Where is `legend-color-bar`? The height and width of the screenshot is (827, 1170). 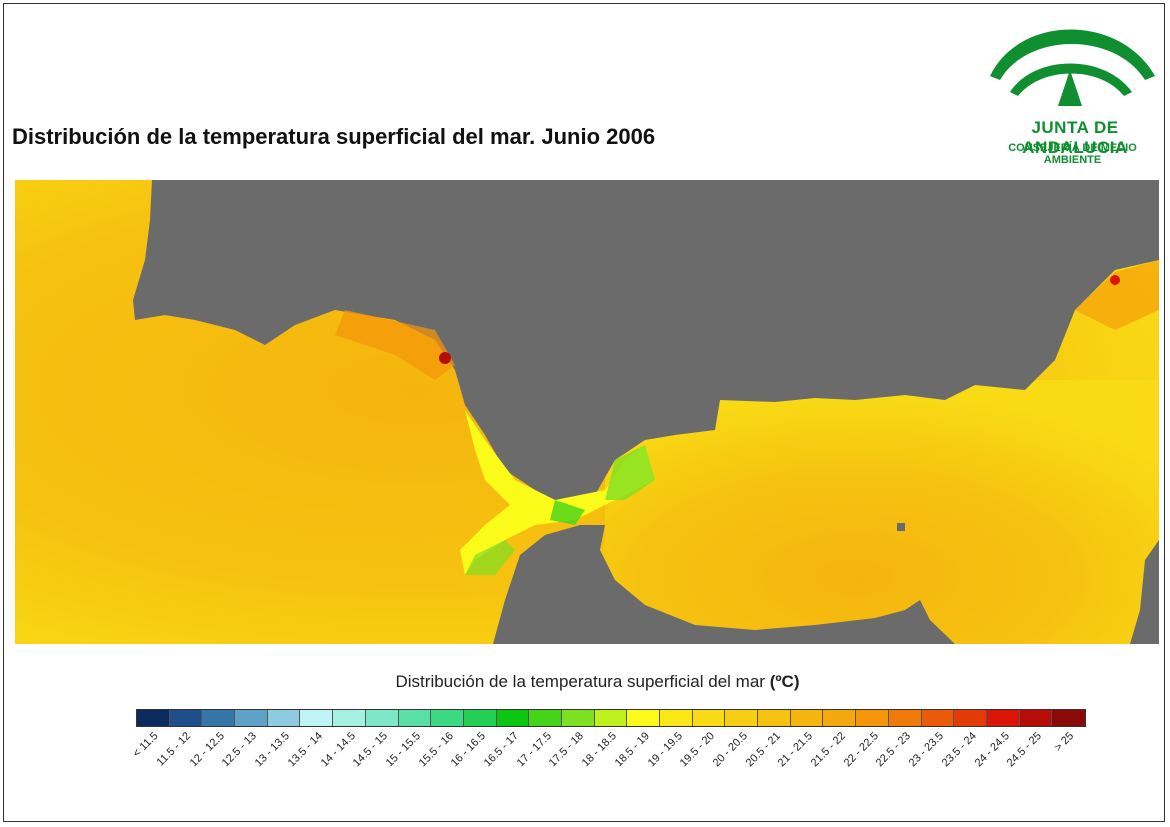
legend-color-bar is located at coordinates (611, 718).